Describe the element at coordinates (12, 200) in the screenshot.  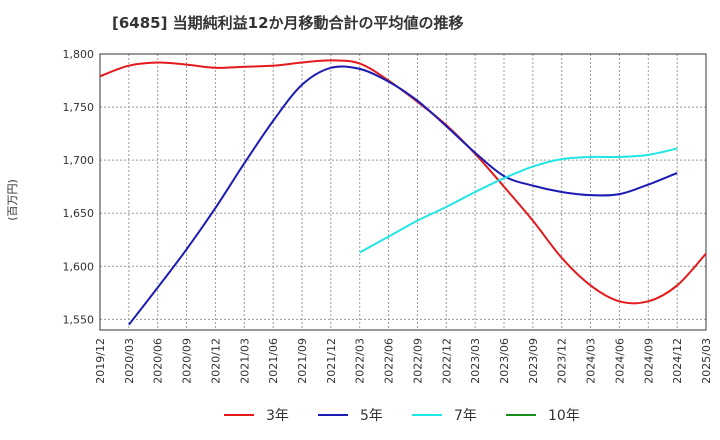
I see `y-axis-label: (百万円)` at that location.